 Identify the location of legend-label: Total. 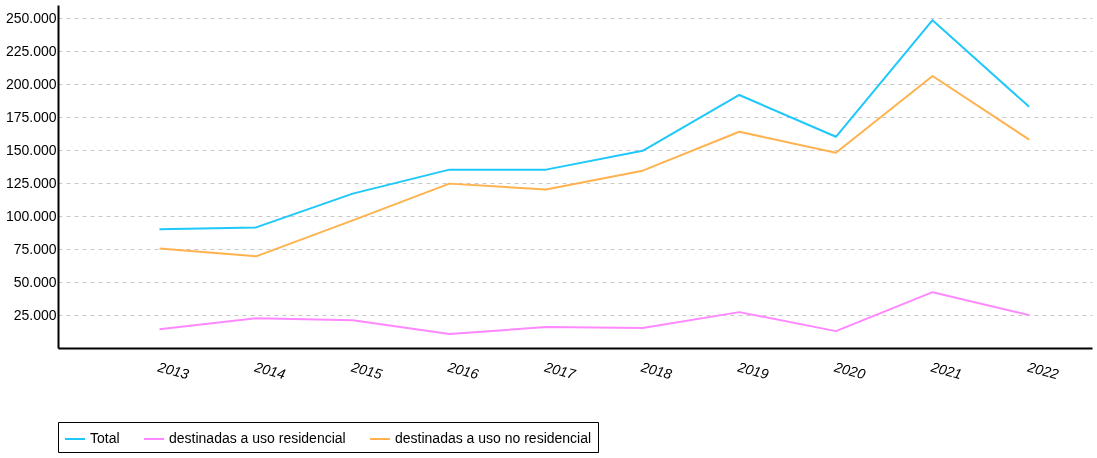
(105, 438).